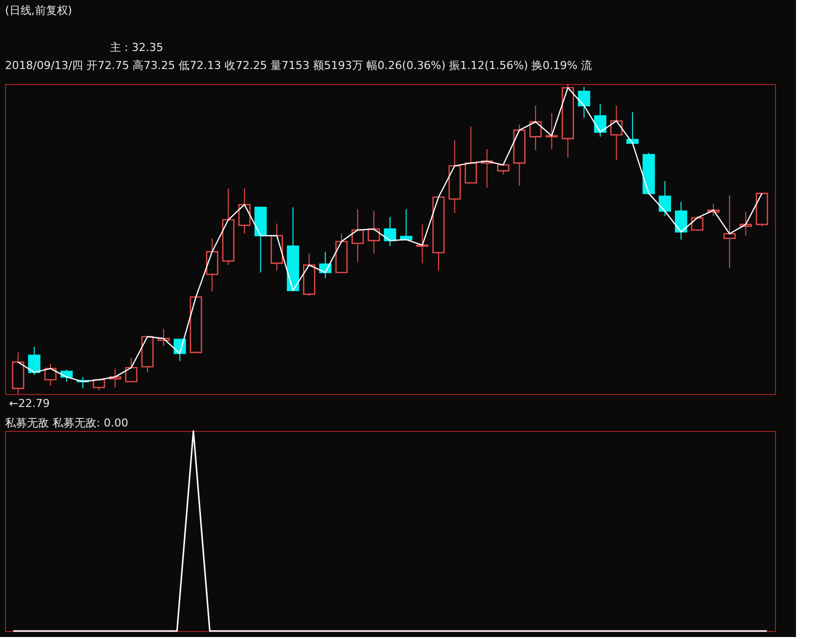  What do you see at coordinates (137, 47) in the screenshot?
I see `text: 主 : 32.35` at bounding box center [137, 47].